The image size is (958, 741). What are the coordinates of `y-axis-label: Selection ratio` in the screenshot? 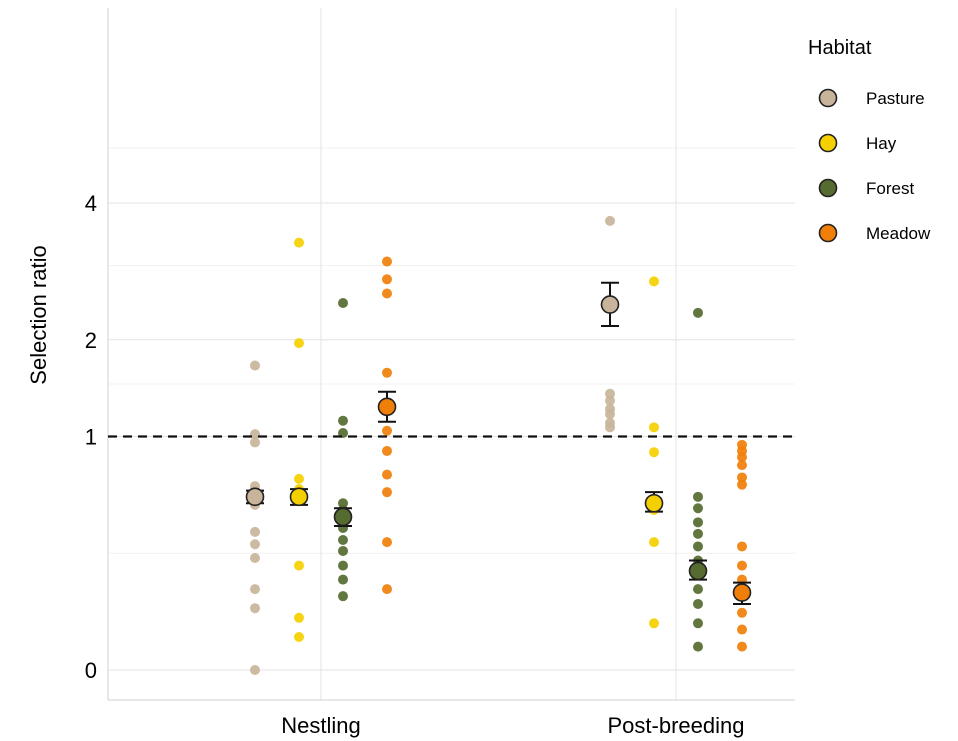 It's located at (38, 314).